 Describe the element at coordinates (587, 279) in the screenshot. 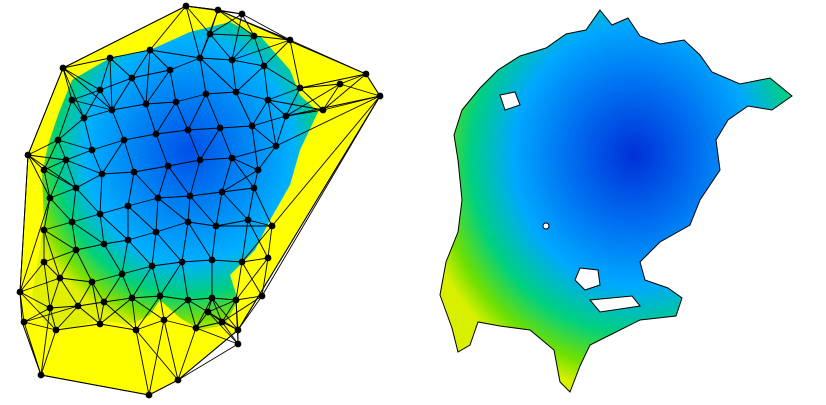

I see `island-hole` at that location.